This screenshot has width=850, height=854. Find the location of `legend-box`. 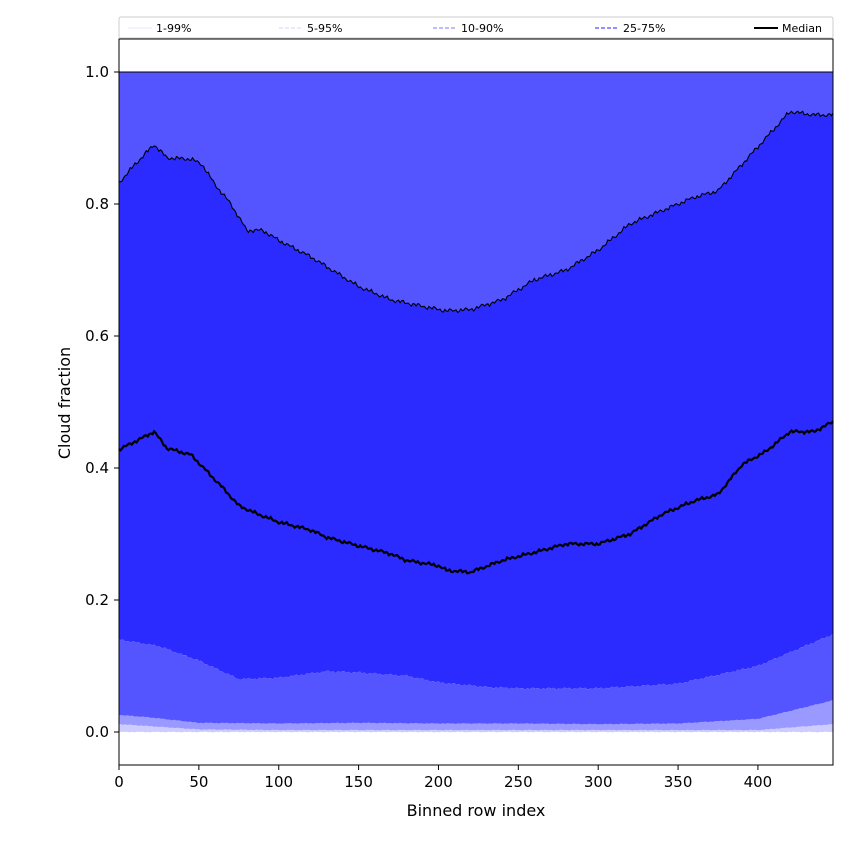

legend-box is located at coordinates (476, 27).